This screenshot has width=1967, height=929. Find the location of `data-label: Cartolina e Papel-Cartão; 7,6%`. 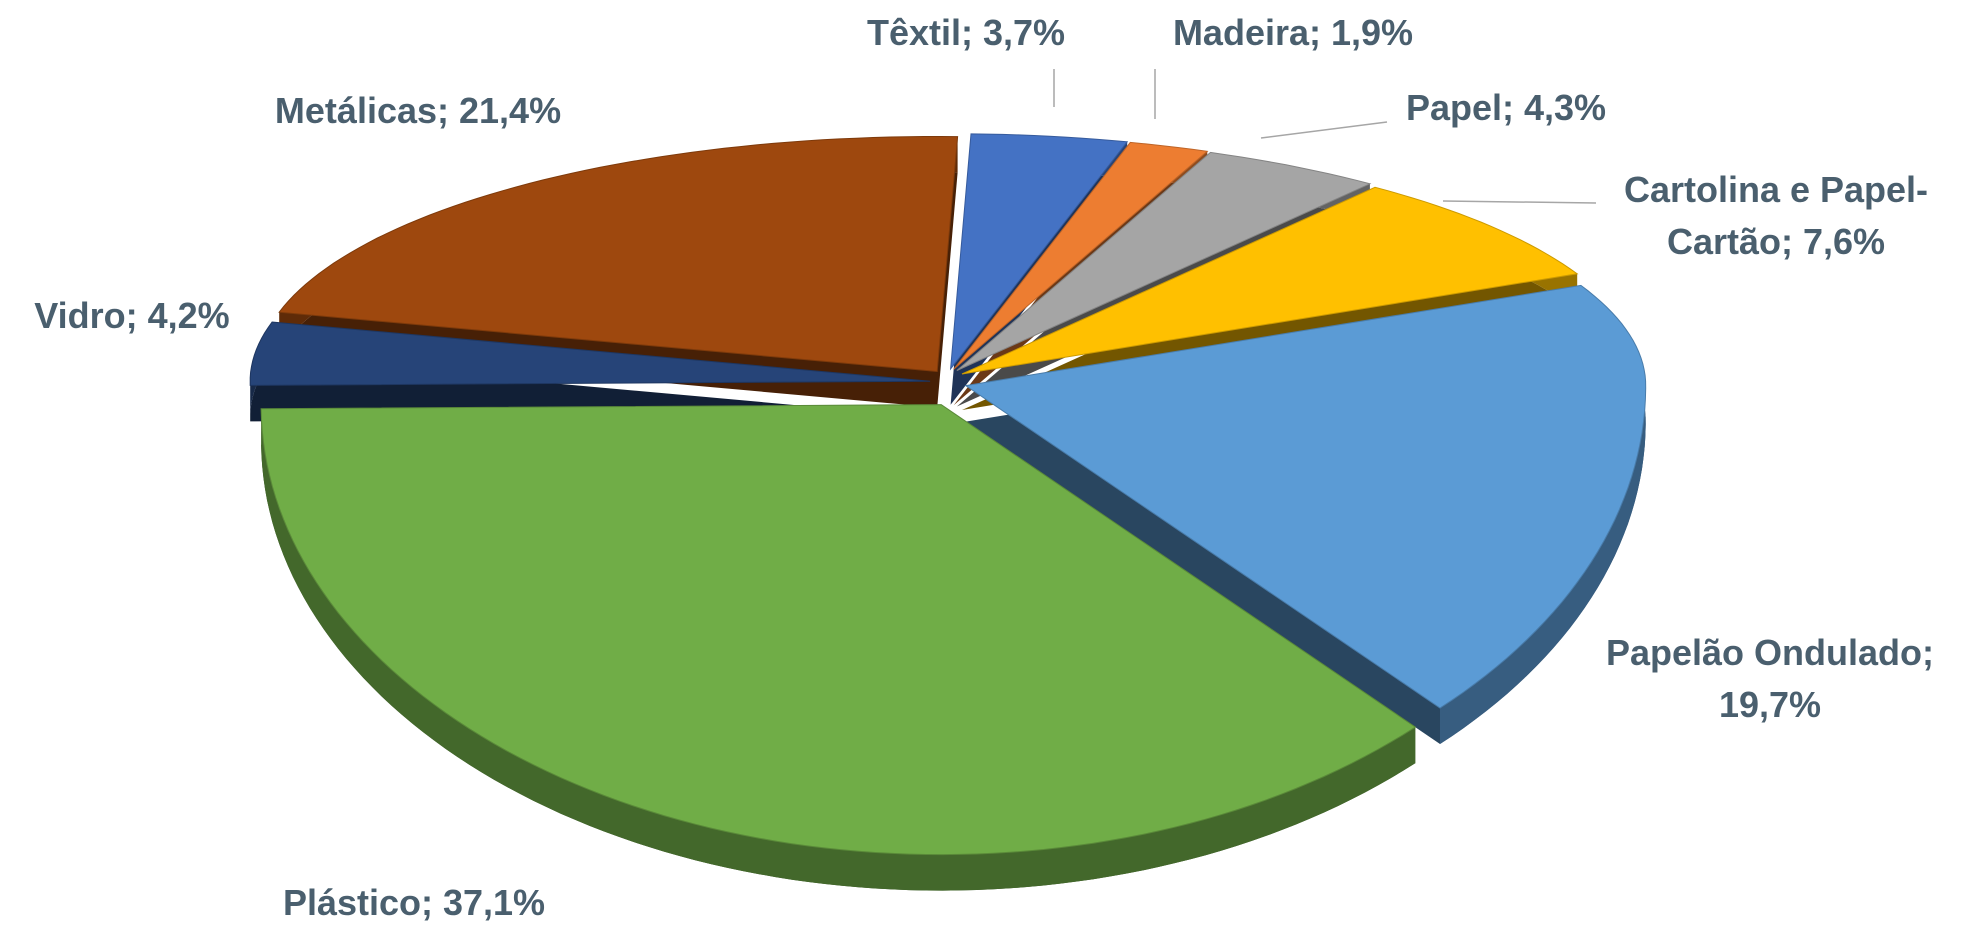

data-label: Cartolina e Papel-Cartão; 7,6% is located at coordinates (1776, 215).